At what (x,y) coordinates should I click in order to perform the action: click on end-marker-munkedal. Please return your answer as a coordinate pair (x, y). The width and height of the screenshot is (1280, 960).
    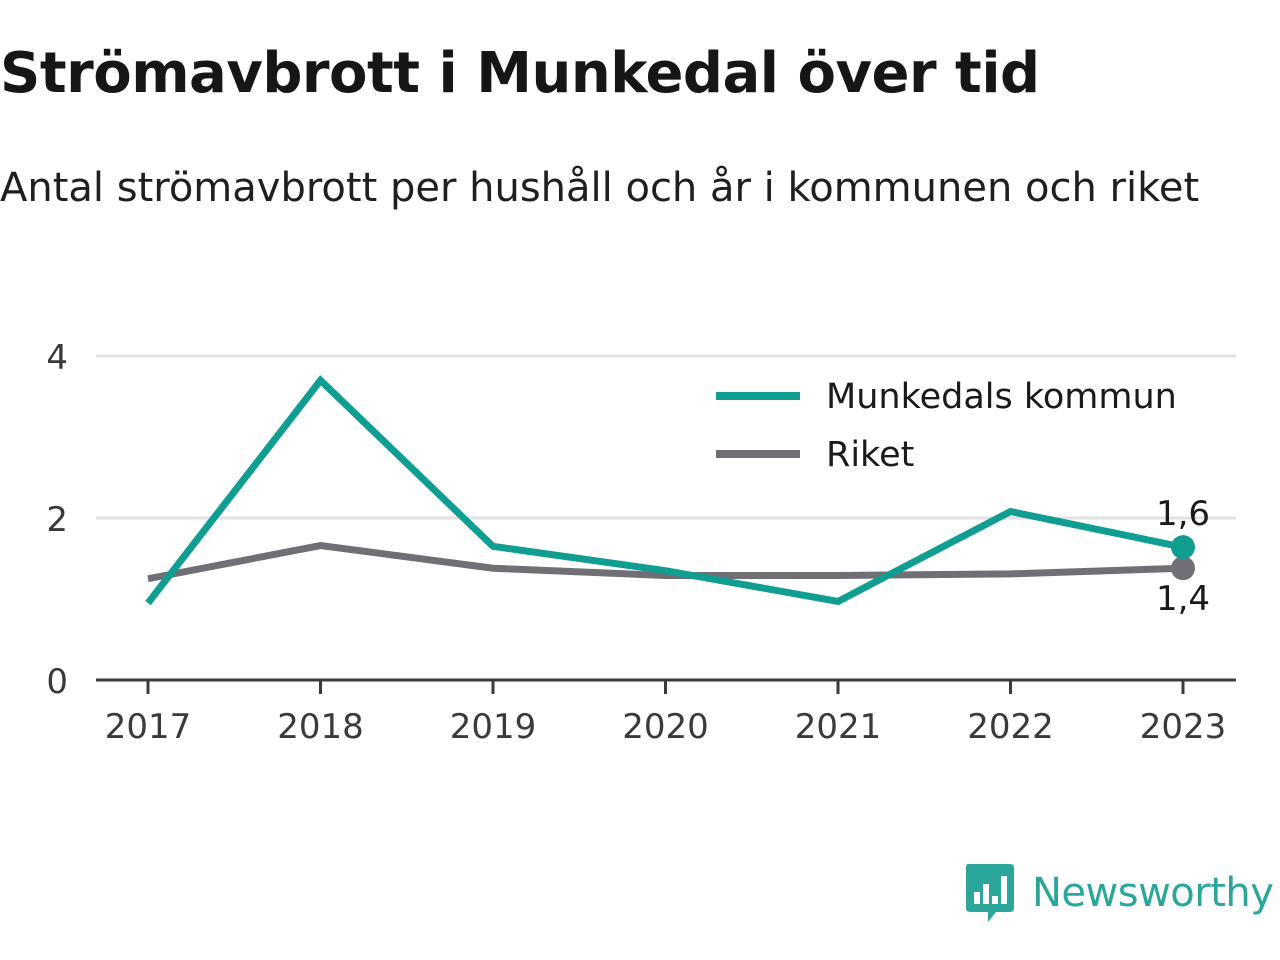
    Looking at the image, I should click on (1183, 547).